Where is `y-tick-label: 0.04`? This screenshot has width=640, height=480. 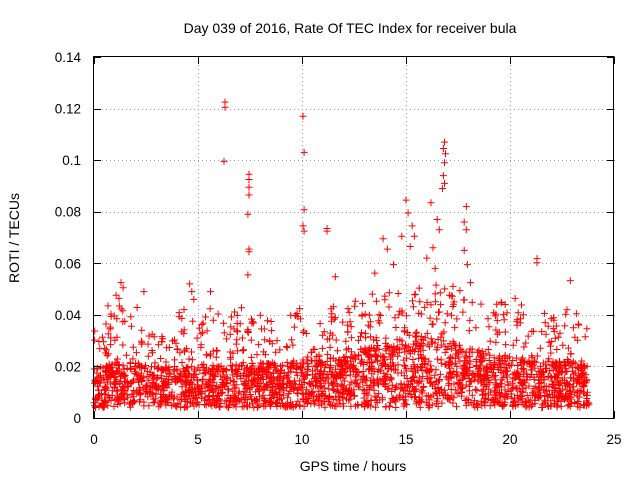 y-tick-label: 0.04 is located at coordinates (68, 315).